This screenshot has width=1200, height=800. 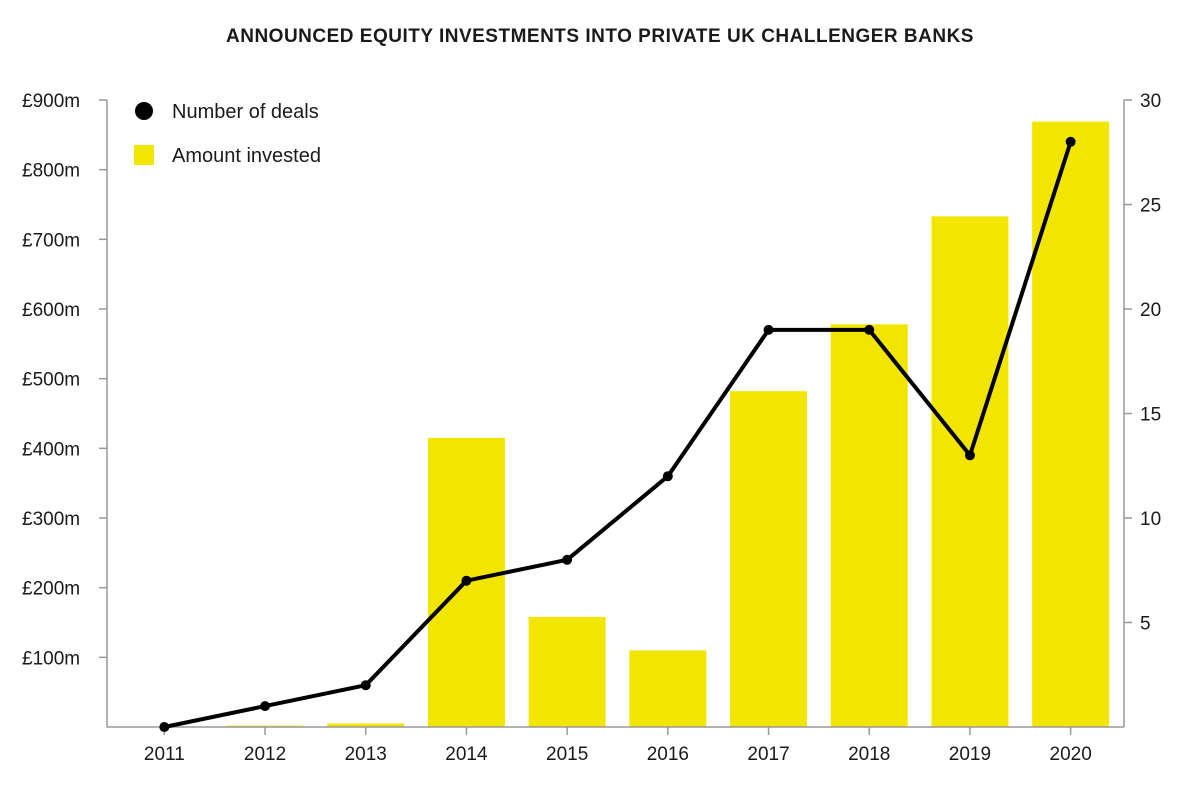 I want to click on y-left-tick-label: £400m, so click(x=51, y=449).